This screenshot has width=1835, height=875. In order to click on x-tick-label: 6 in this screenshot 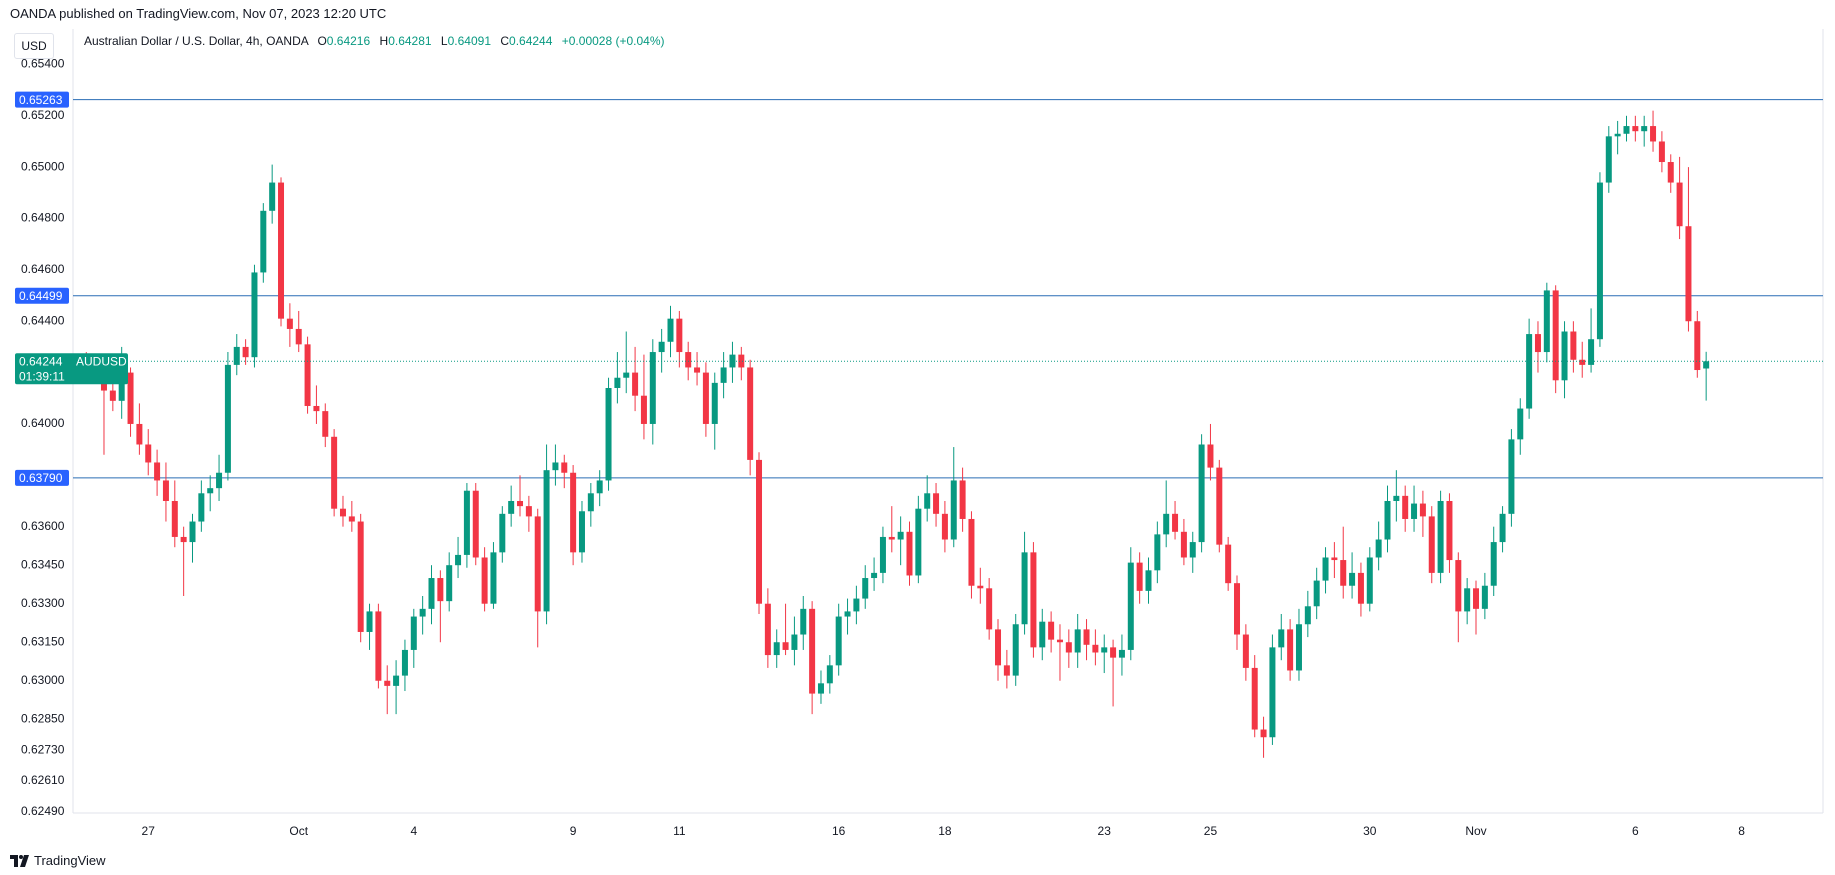, I will do `click(1635, 831)`.